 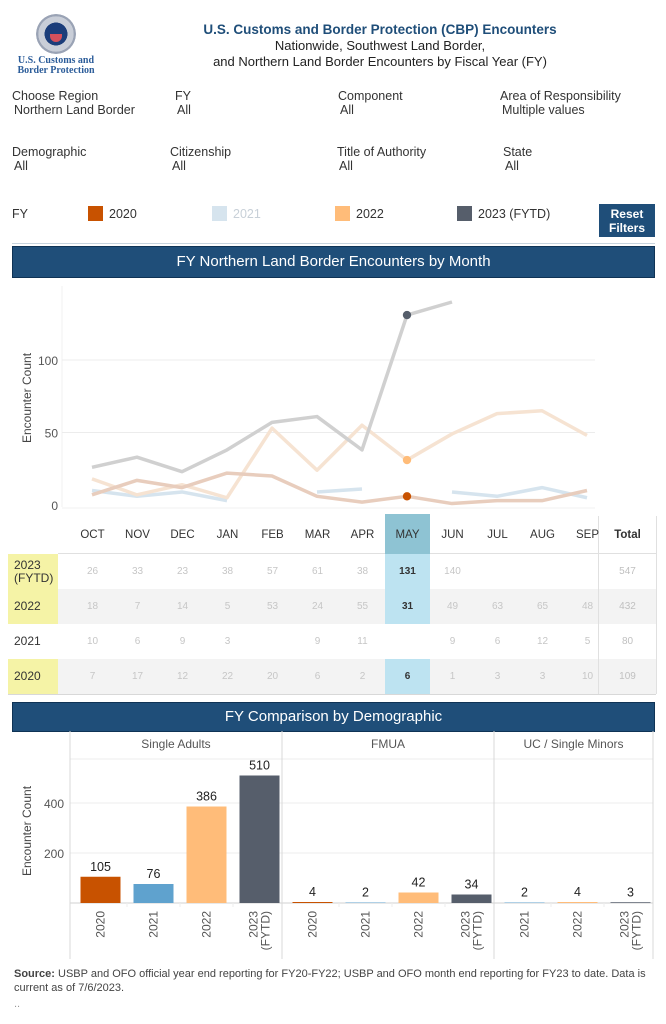 I want to click on month-header-mar: MAR, so click(x=317, y=535).